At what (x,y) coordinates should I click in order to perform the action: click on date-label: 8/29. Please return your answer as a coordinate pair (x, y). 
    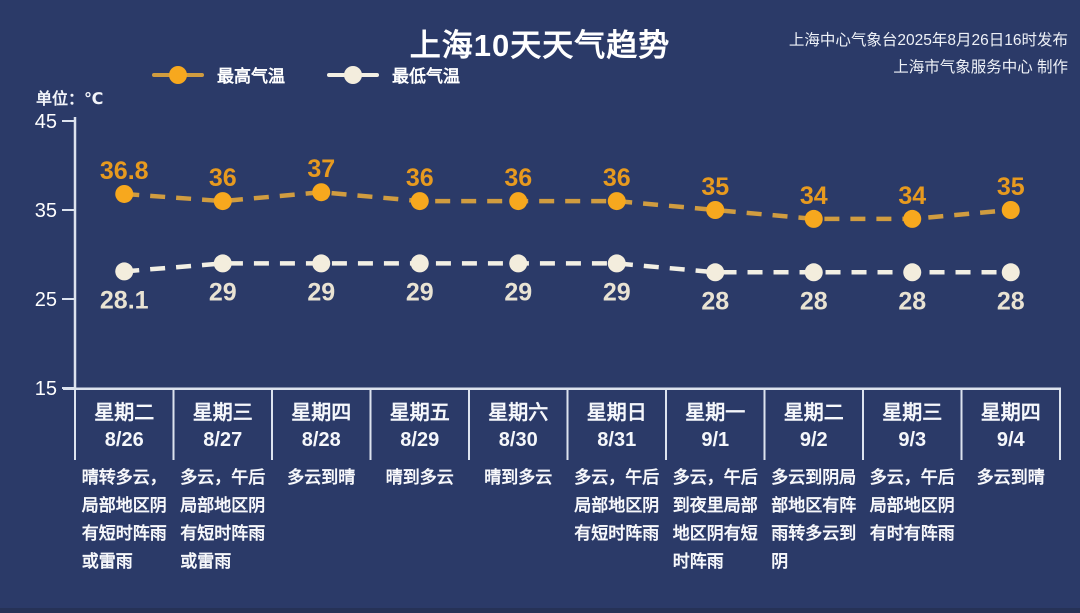
    Looking at the image, I should click on (420, 440).